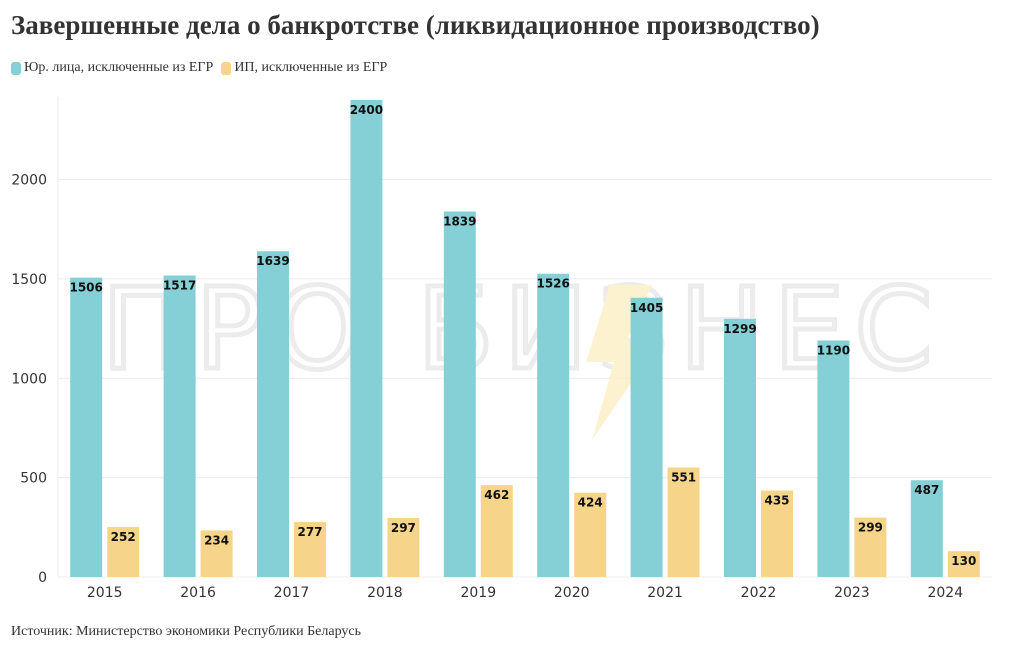 Image resolution: width=1020 pixels, height=650 pixels. Describe the element at coordinates (833, 350) in the screenshot. I see `data-label-legal-entities-2023: 1190` at that location.